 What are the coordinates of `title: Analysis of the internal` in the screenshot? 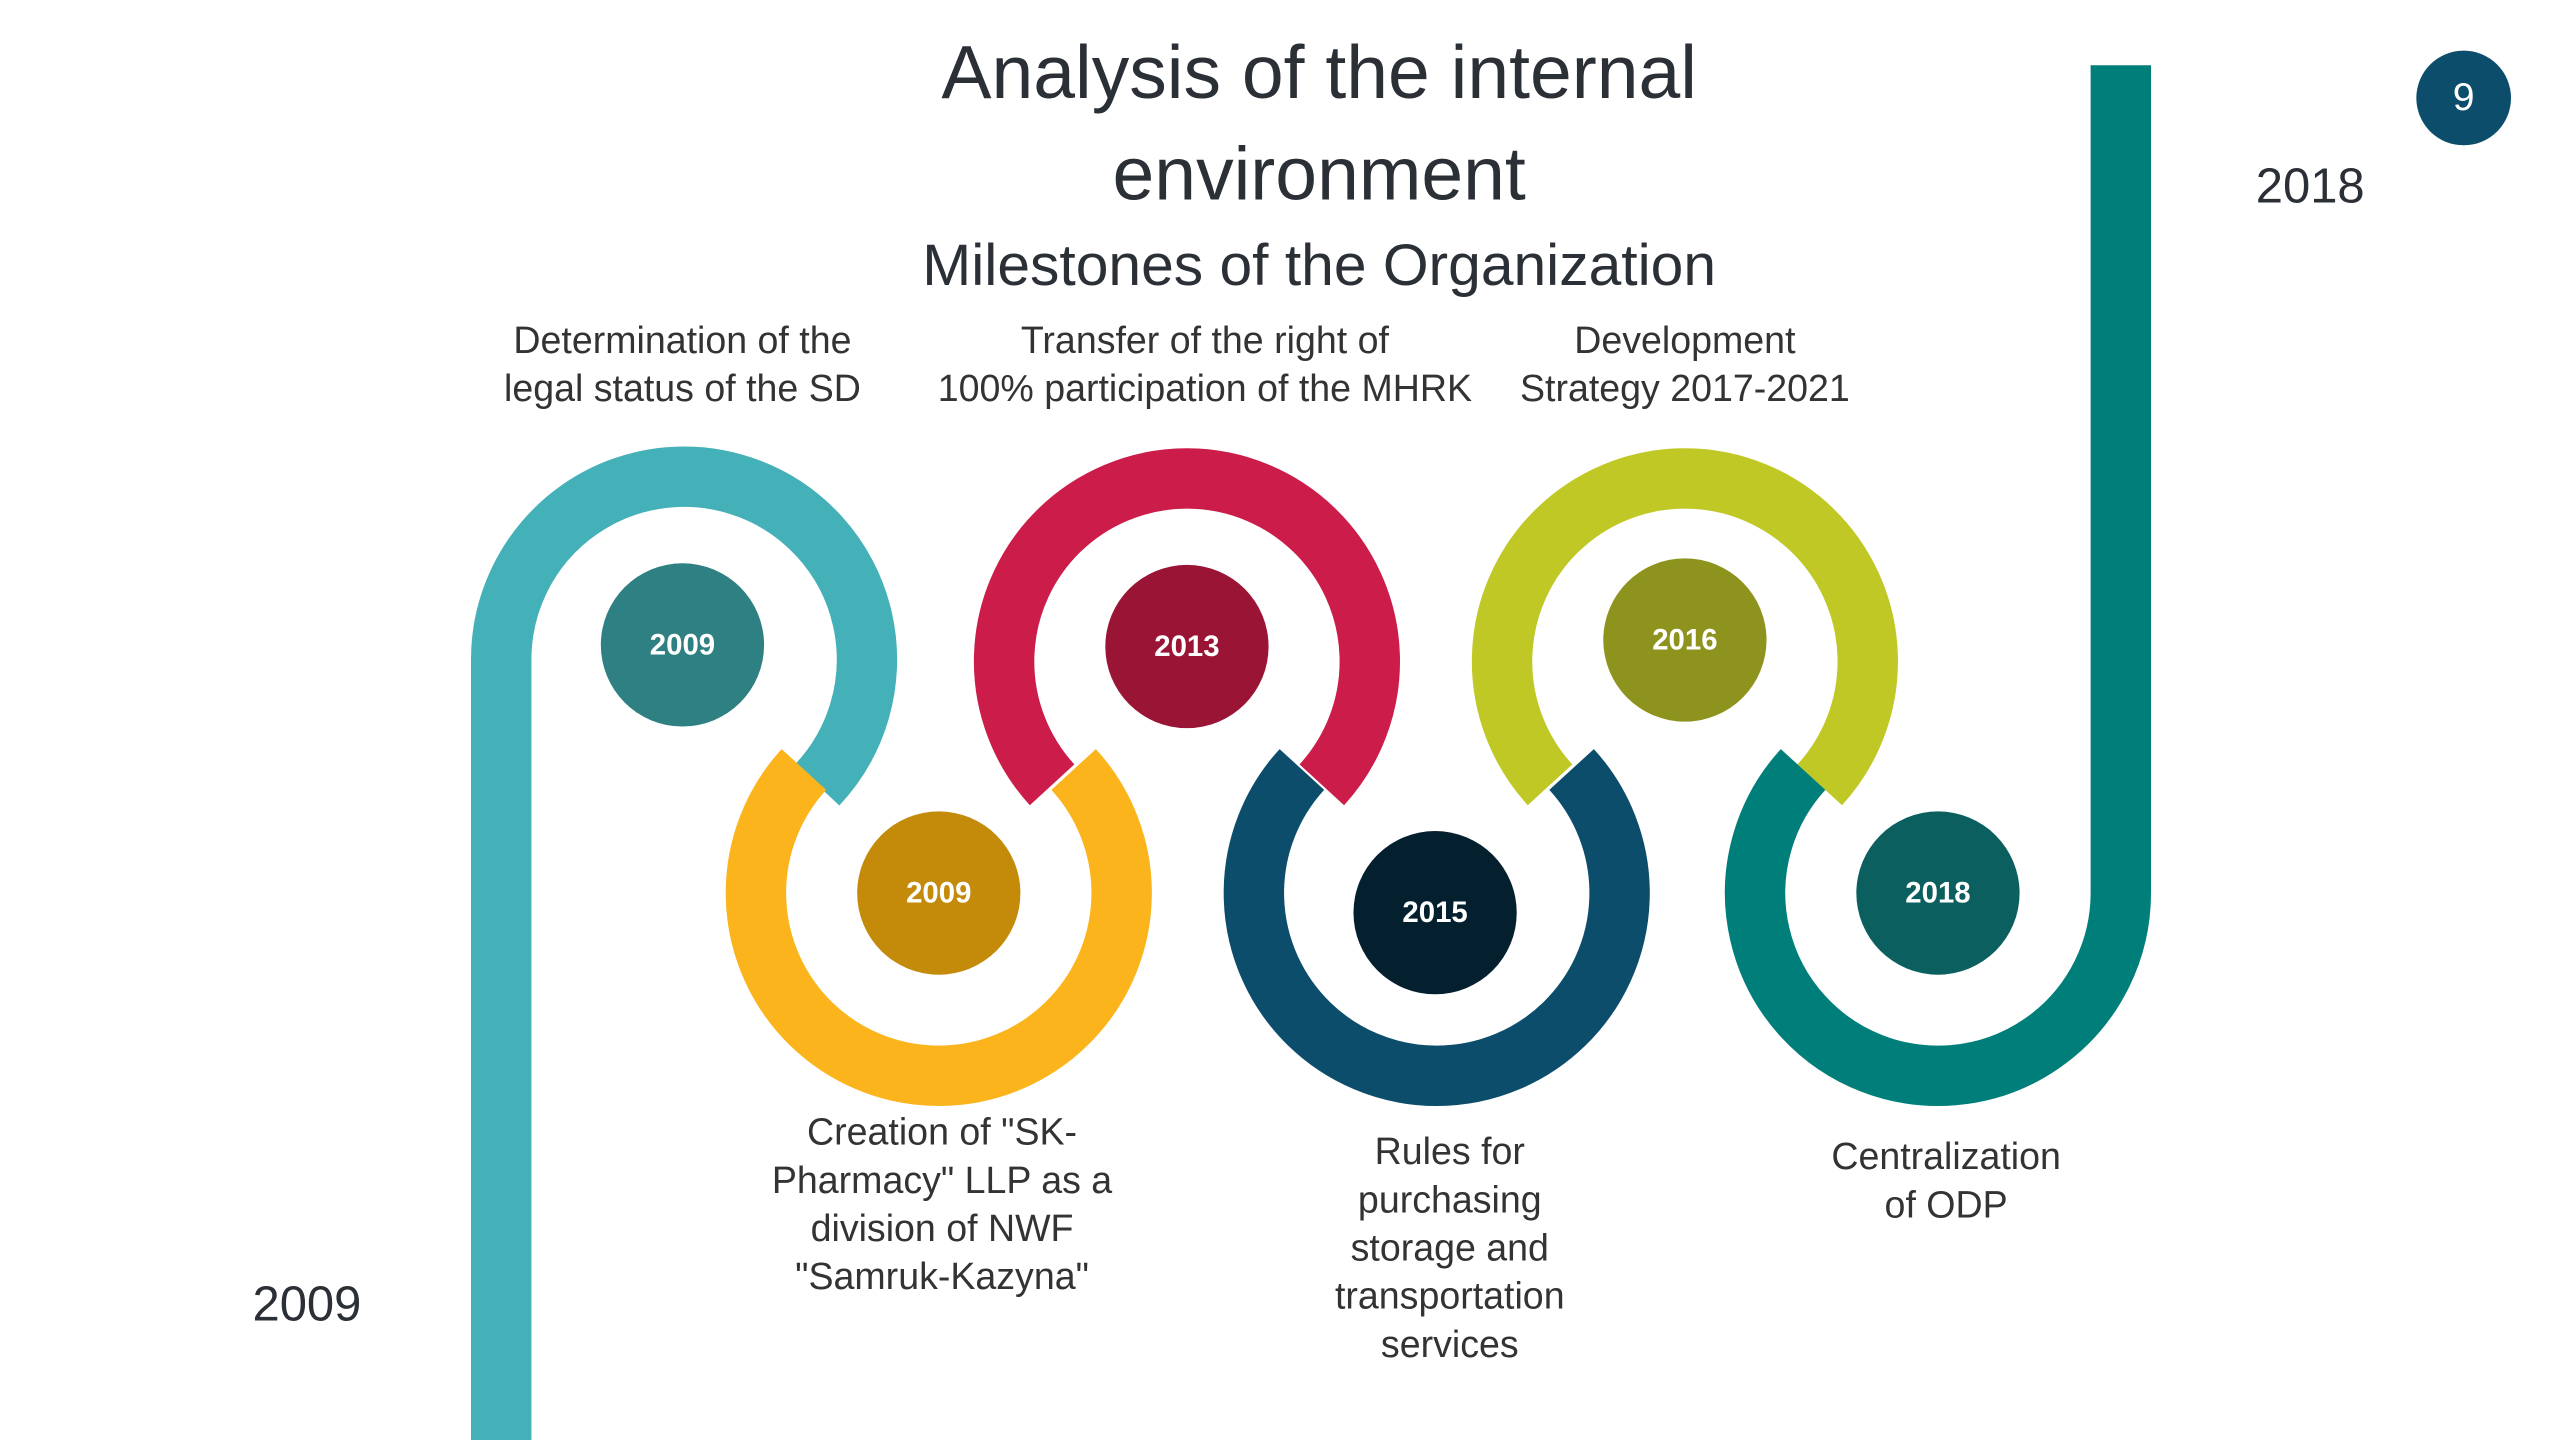 It's located at (1319, 72).